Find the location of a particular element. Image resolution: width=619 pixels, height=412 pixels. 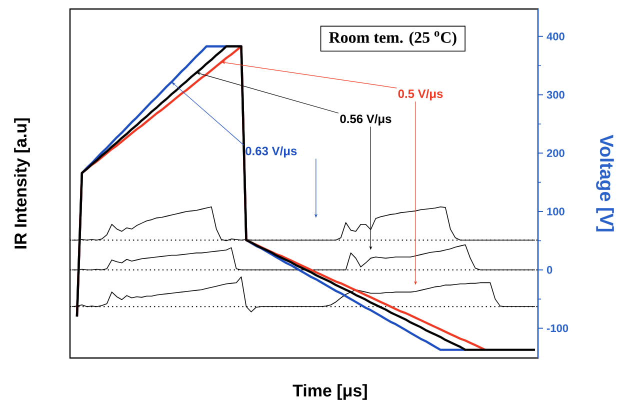

y-tick-label: 400 is located at coordinates (555, 36).